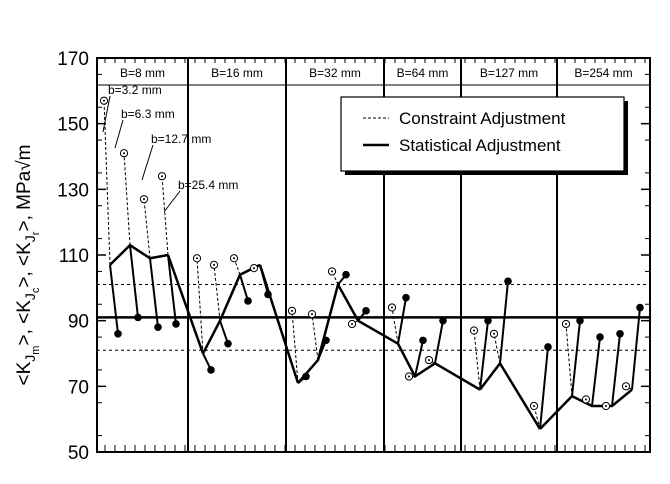 The width and height of the screenshot is (670, 484). What do you see at coordinates (78, 322) in the screenshot?
I see `y-tick-label: 90` at bounding box center [78, 322].